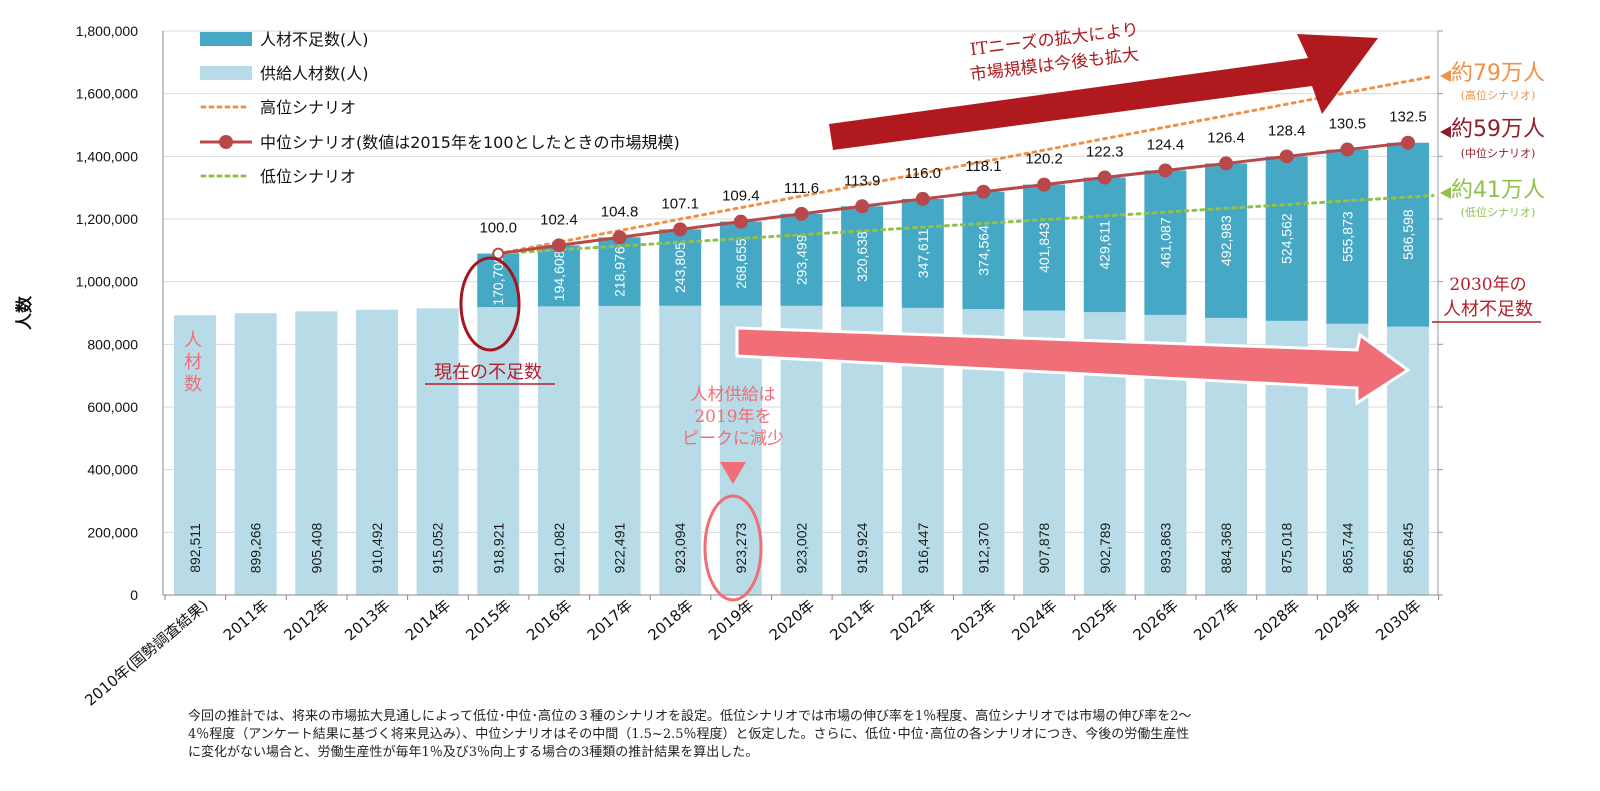 The width and height of the screenshot is (1600, 791). What do you see at coordinates (489, 620) in the screenshot?
I see `x-tick-label: 2015年` at bounding box center [489, 620].